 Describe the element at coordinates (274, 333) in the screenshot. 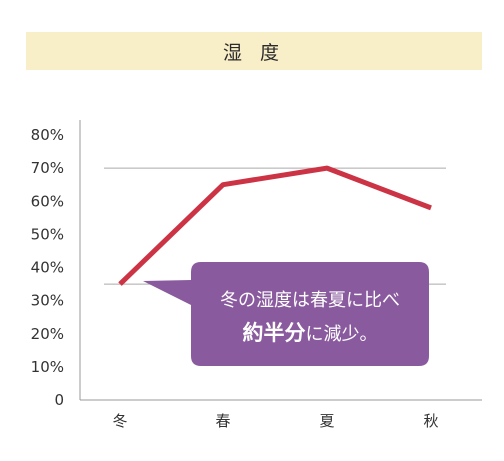

I see `callout-emphasis: 約半分` at that location.